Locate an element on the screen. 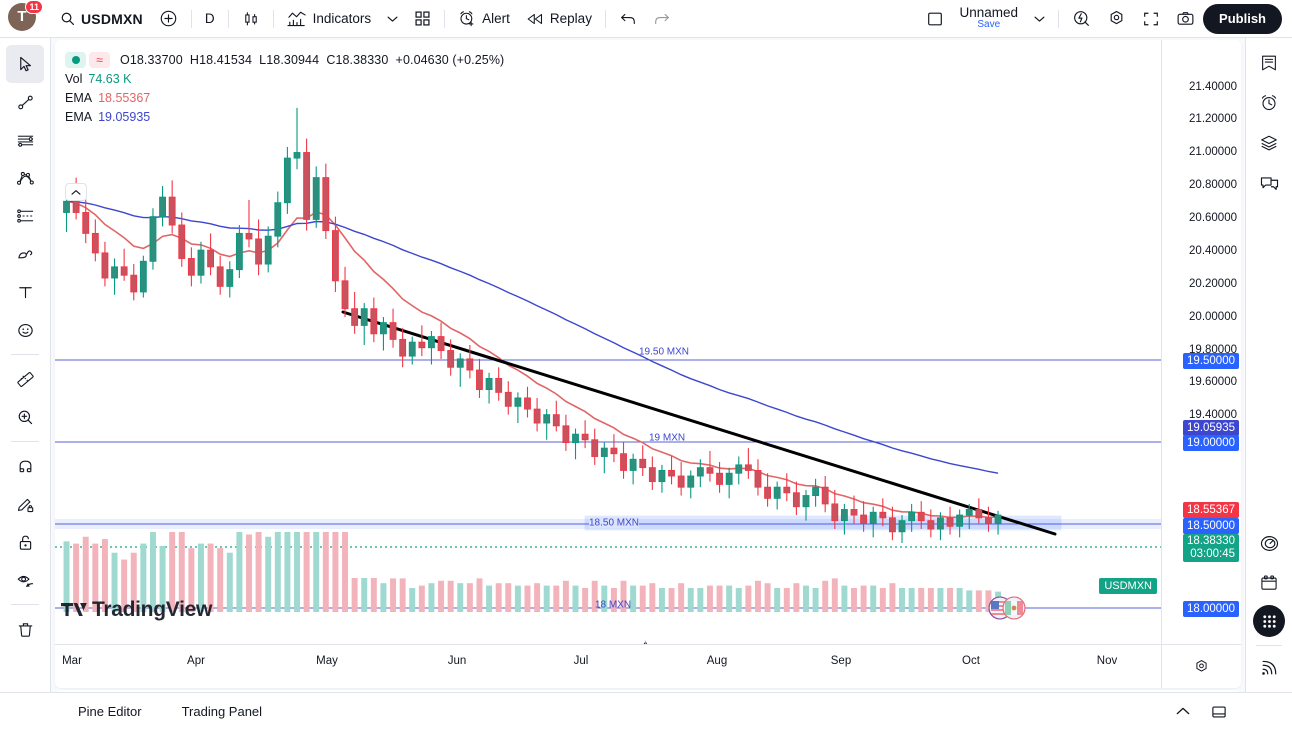 This screenshot has width=1292, height=730. chart-settings-button is located at coordinates (1116, 19).